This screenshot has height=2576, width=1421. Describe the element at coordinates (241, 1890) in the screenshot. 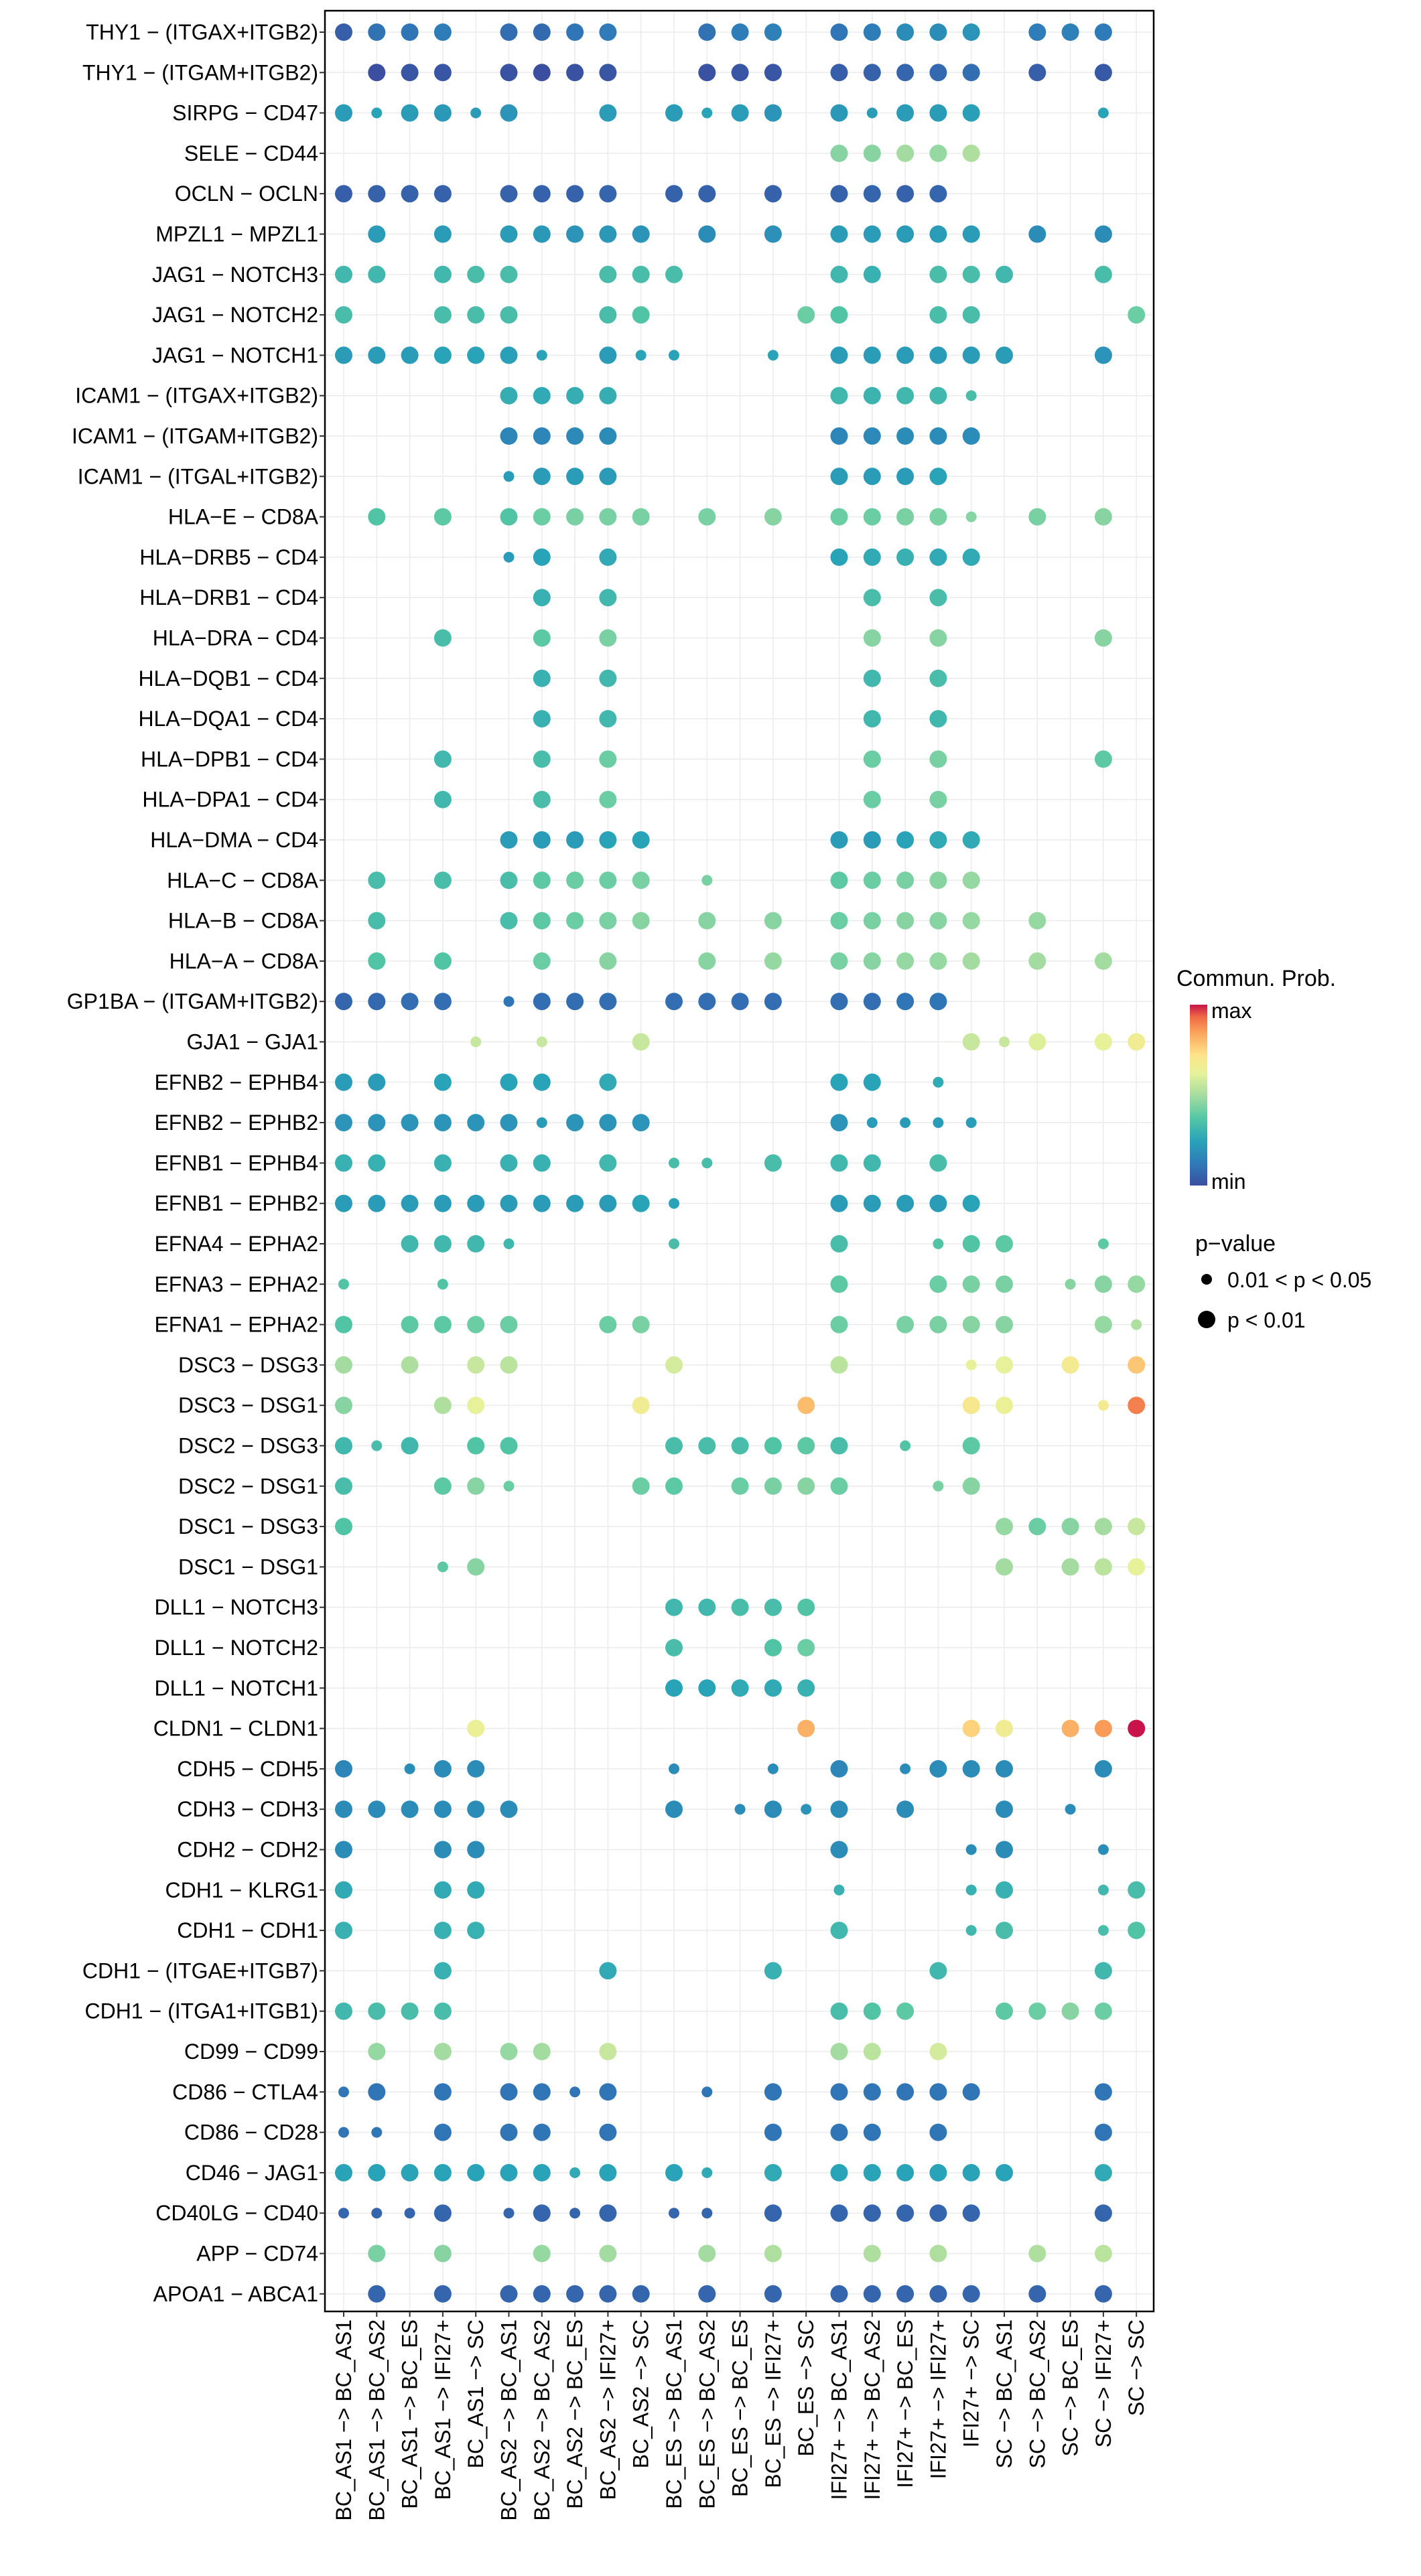

I see `y-tick-label: CDH1 − KLRG1` at that location.